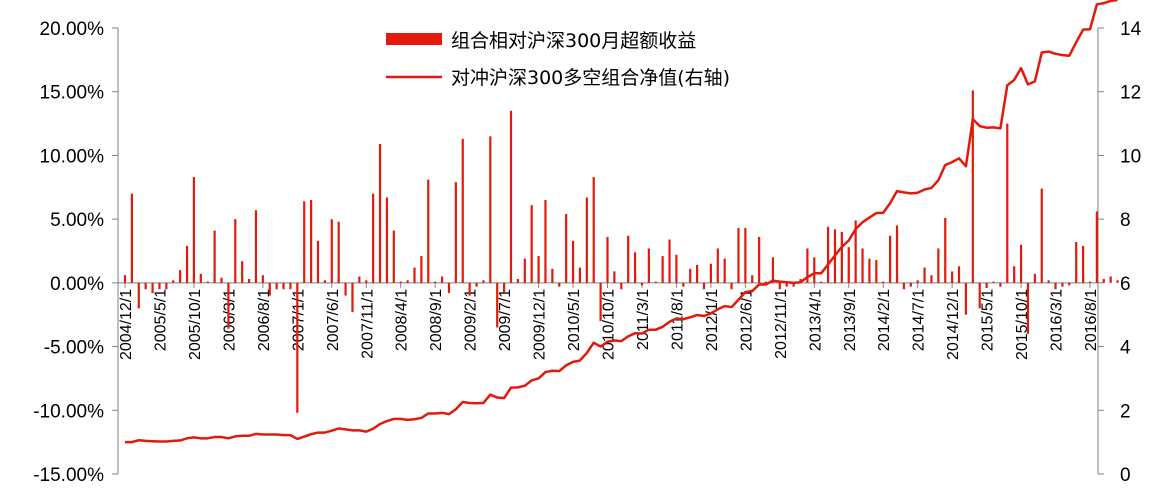 This screenshot has height=492, width=1158. Describe the element at coordinates (436, 320) in the screenshot. I see `x-tick-label: 2008/9/1` at that location.